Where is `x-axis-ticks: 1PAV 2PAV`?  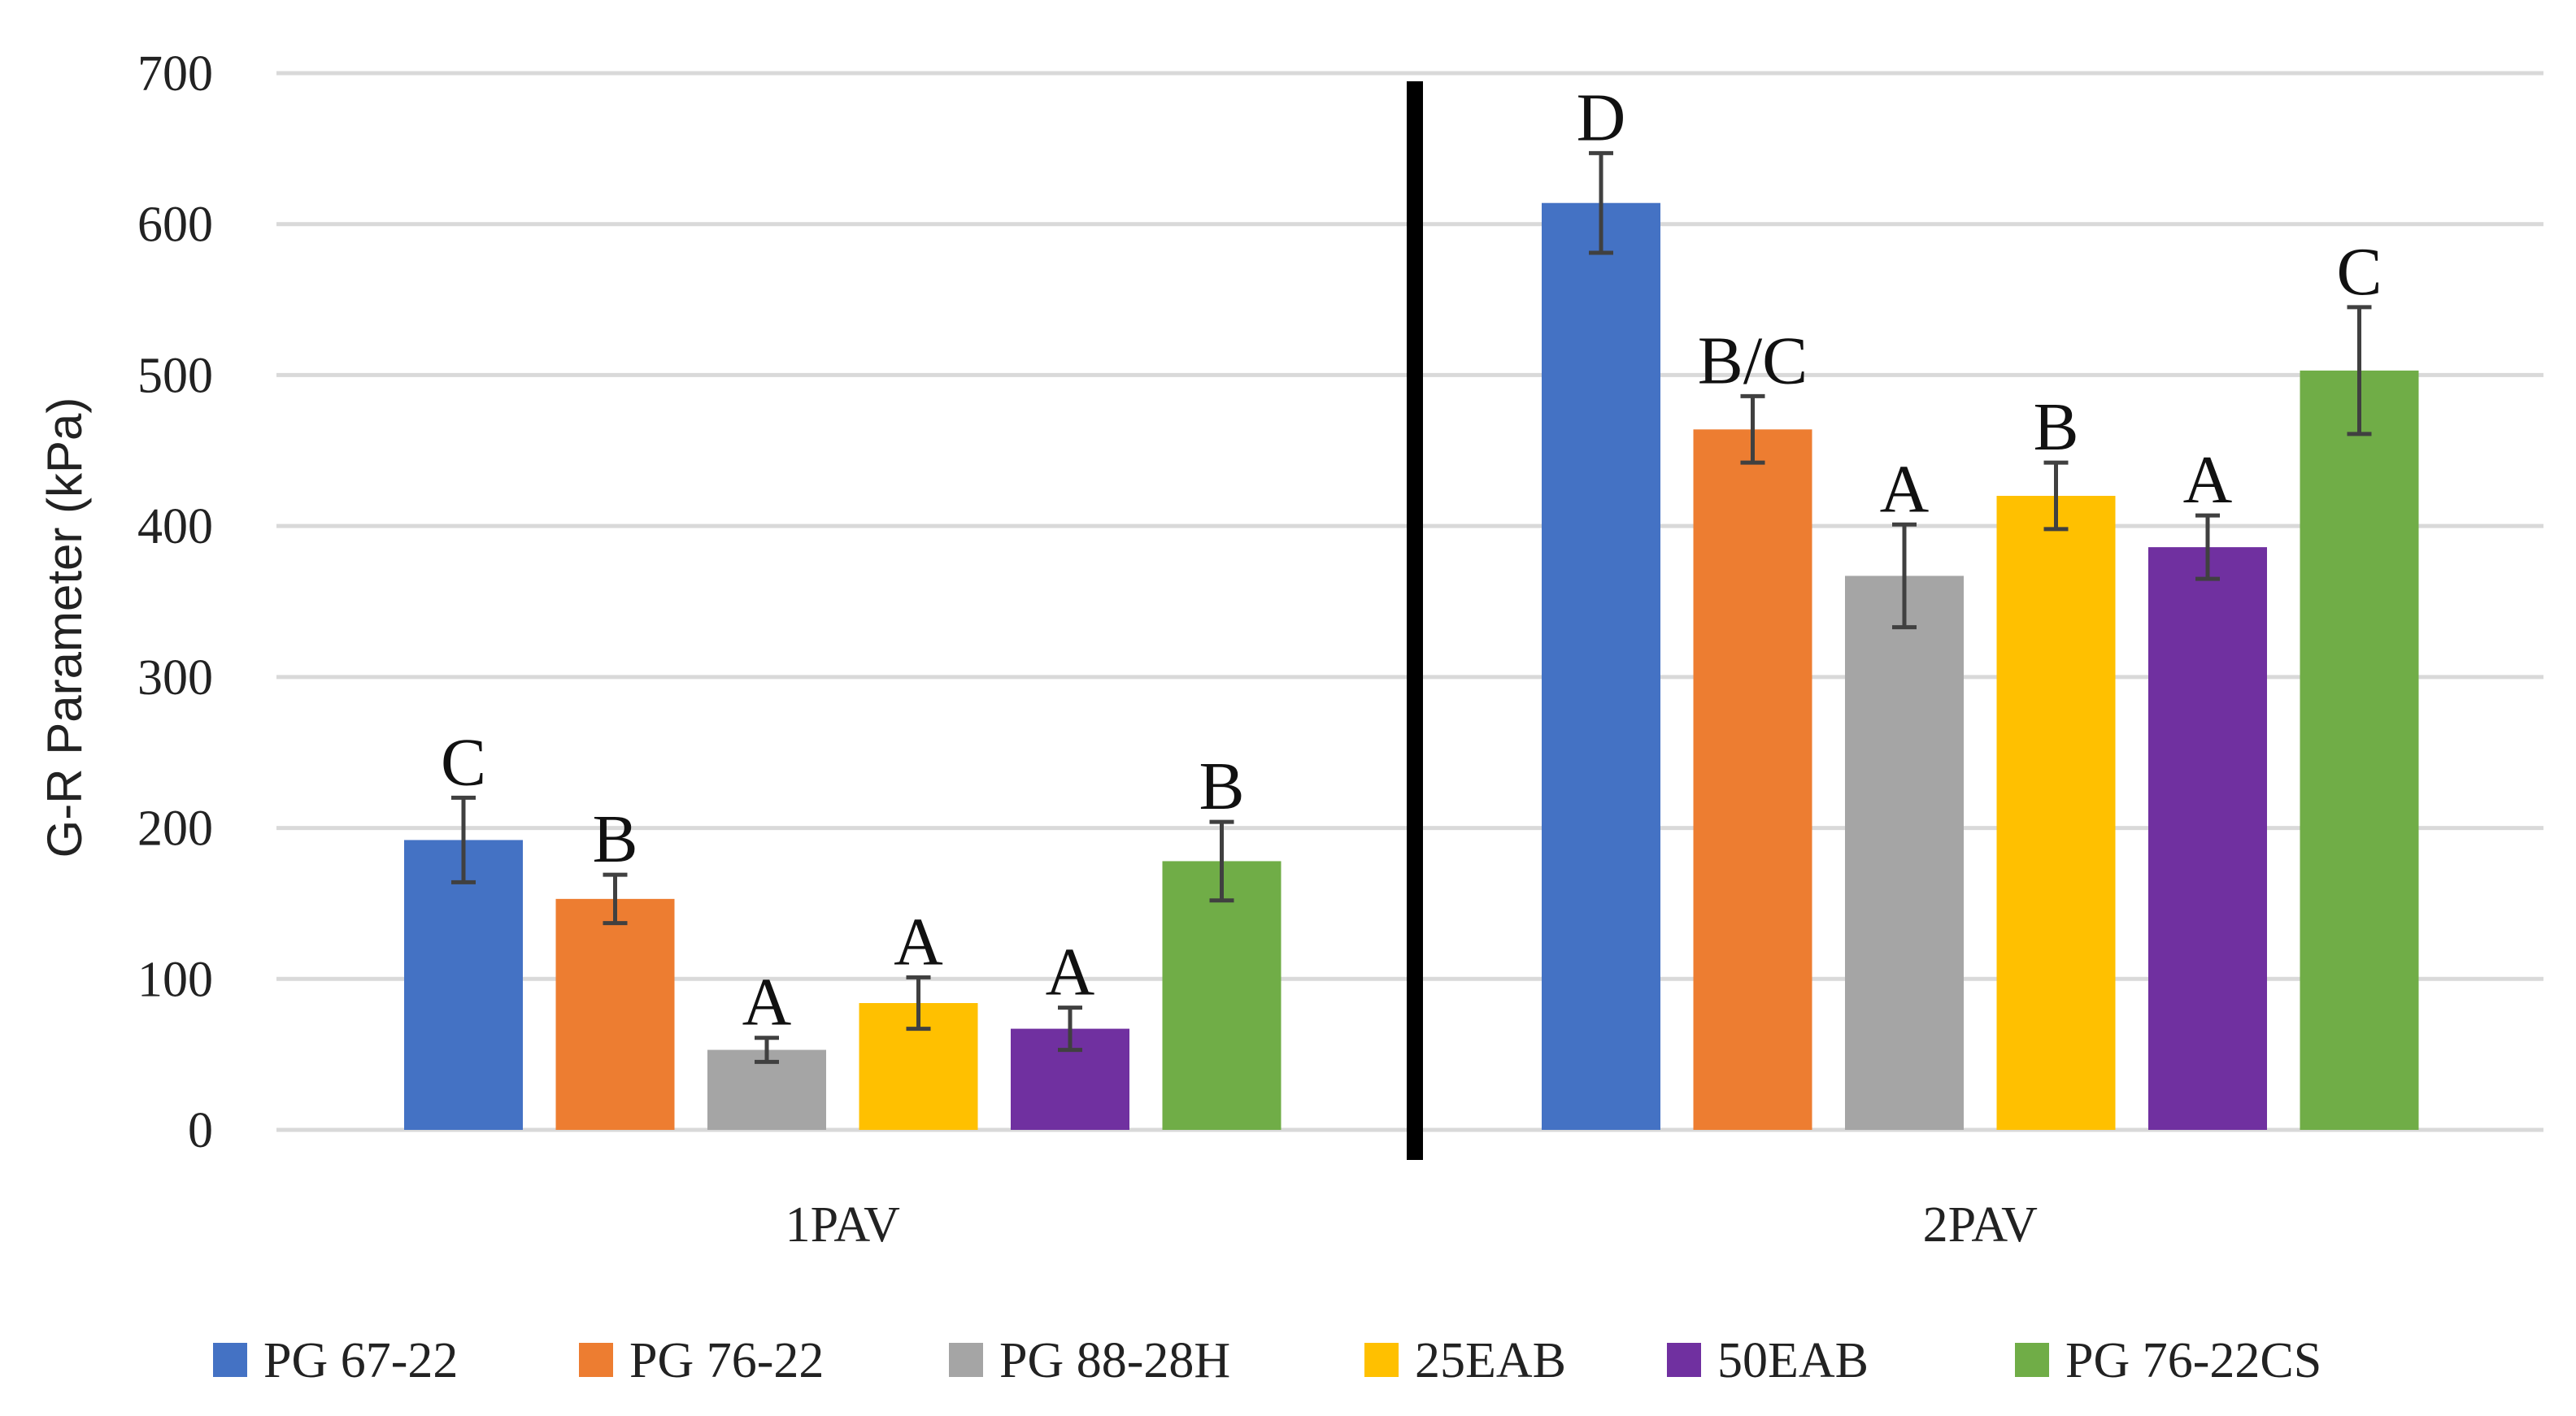 x-axis-ticks: 1PAV 2PAV is located at coordinates (1412, 1225).